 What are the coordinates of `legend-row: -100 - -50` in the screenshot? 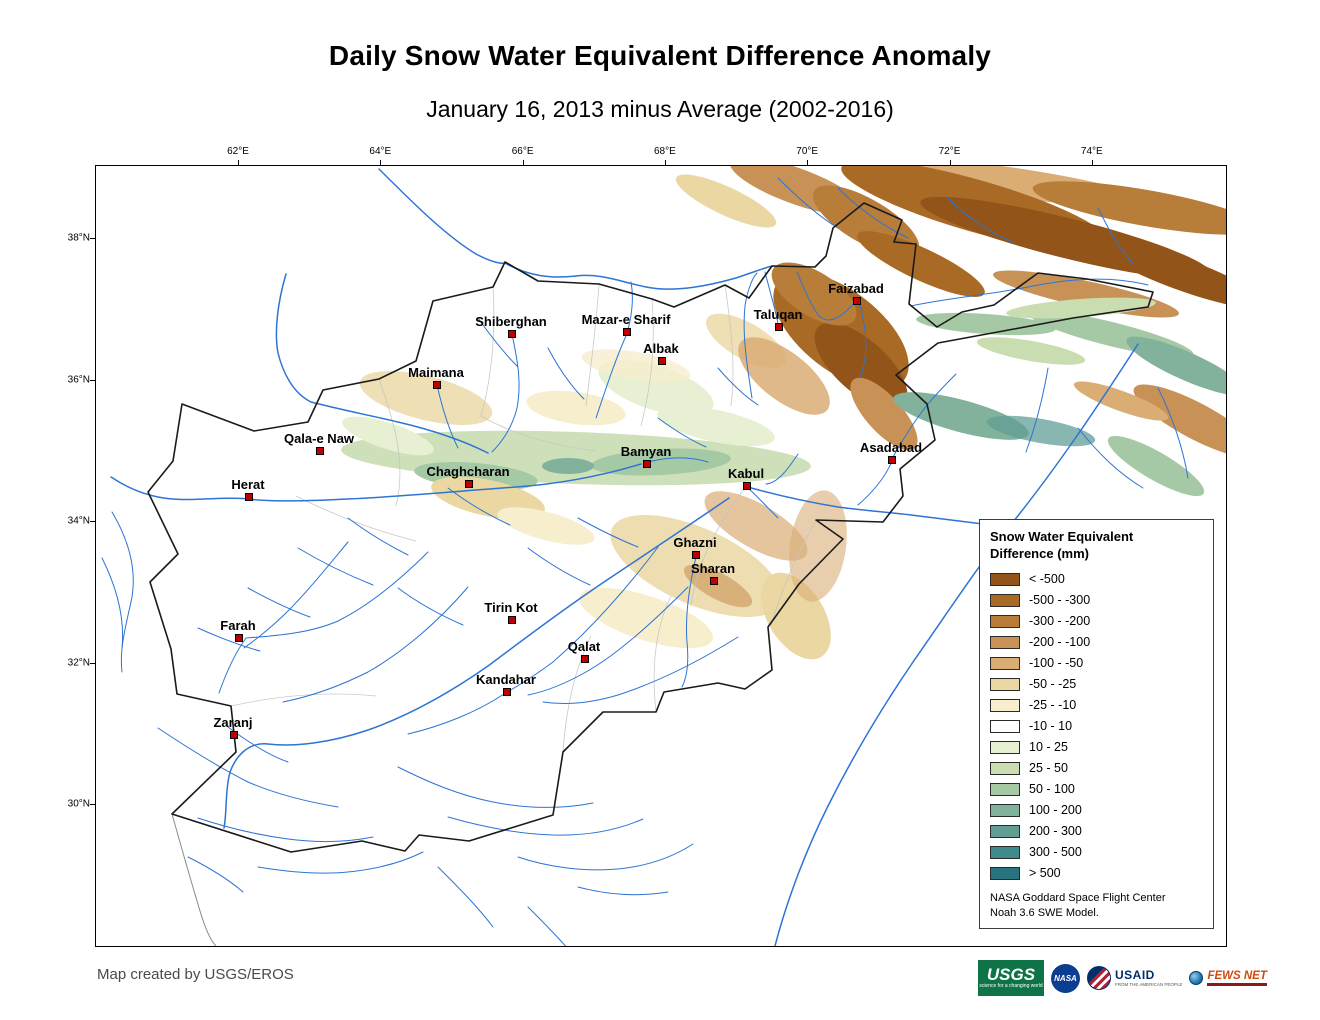 It's located at (1097, 663).